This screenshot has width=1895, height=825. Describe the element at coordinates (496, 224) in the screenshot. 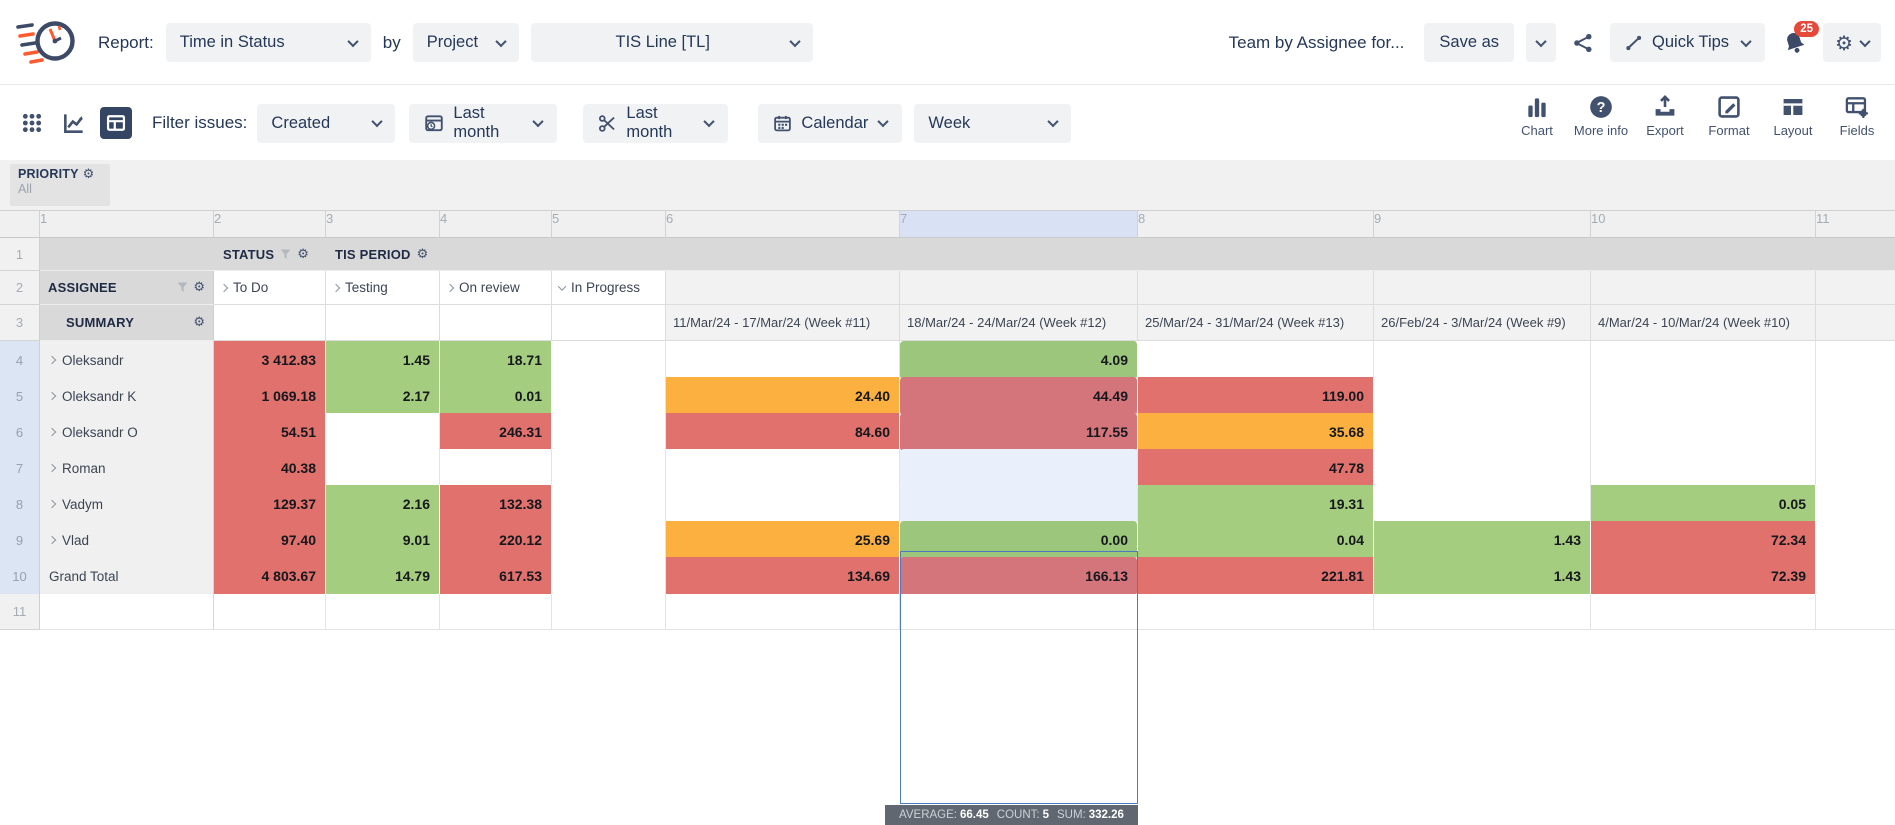

I see `column-header: 4` at that location.